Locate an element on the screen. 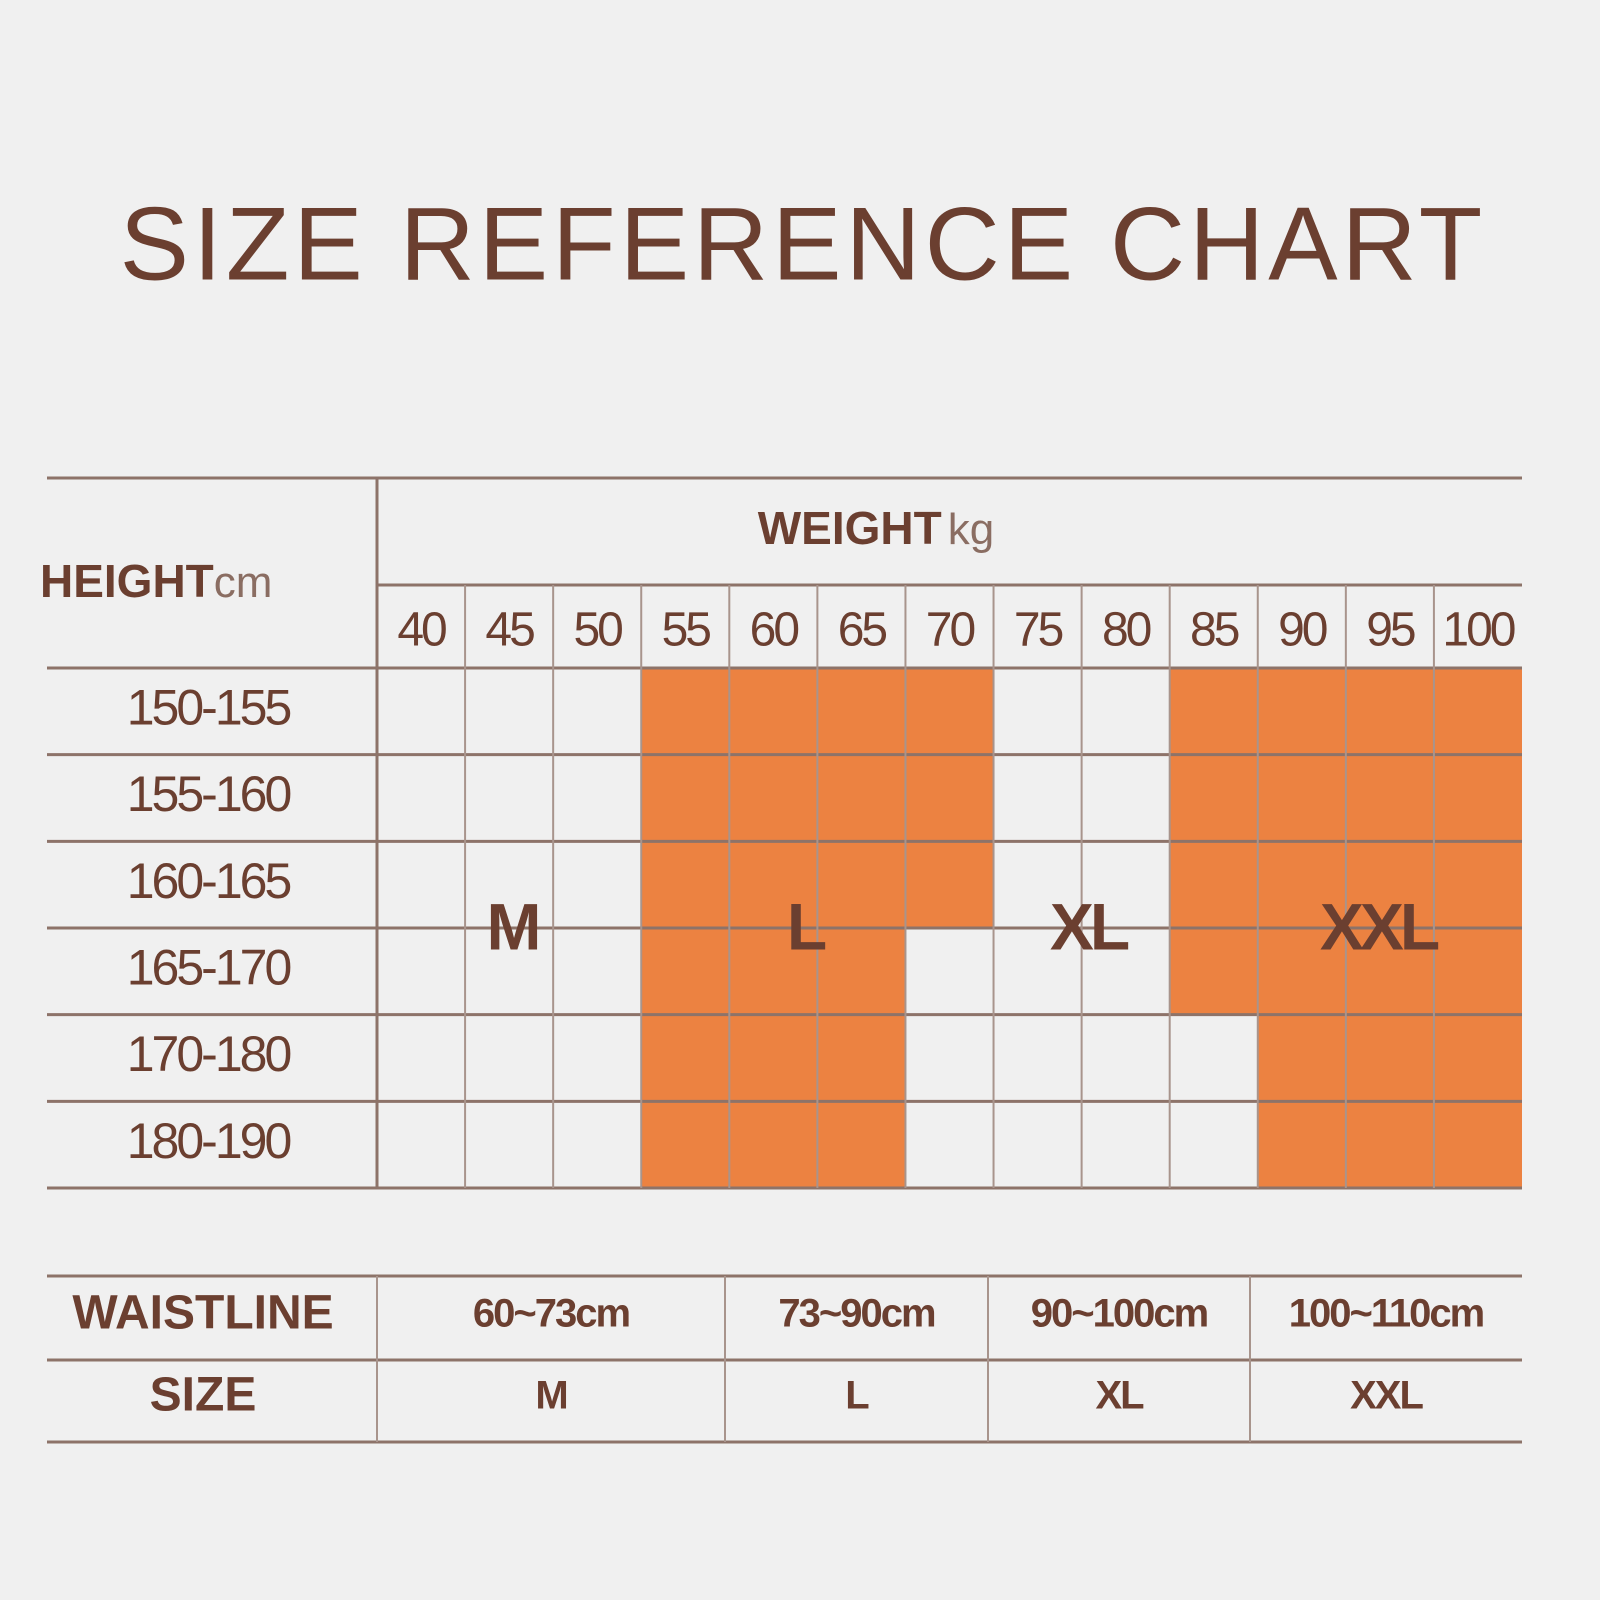 This screenshot has height=1600, width=1600. weight-value: 70 is located at coordinates (950, 630).